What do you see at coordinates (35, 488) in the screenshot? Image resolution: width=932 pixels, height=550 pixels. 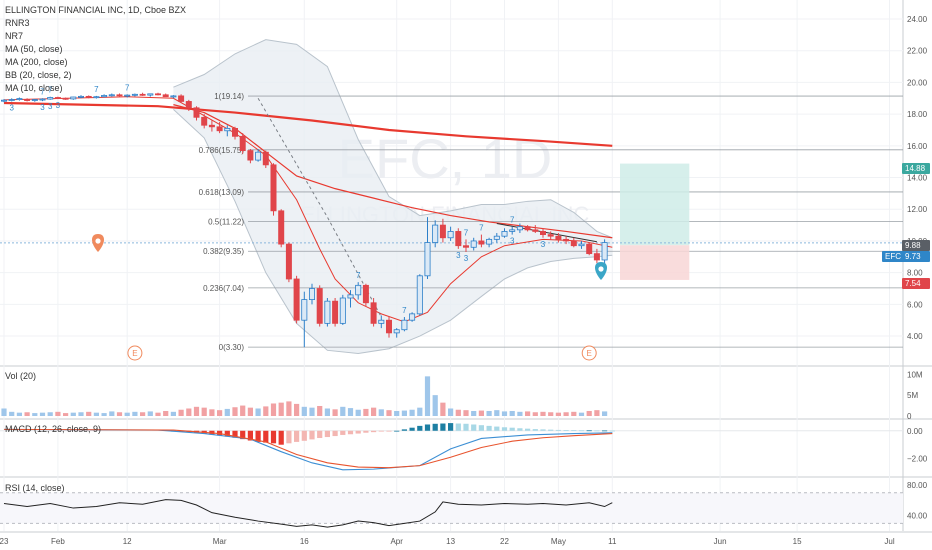 I see `rsi-label: RSI (14, close)` at bounding box center [35, 488].